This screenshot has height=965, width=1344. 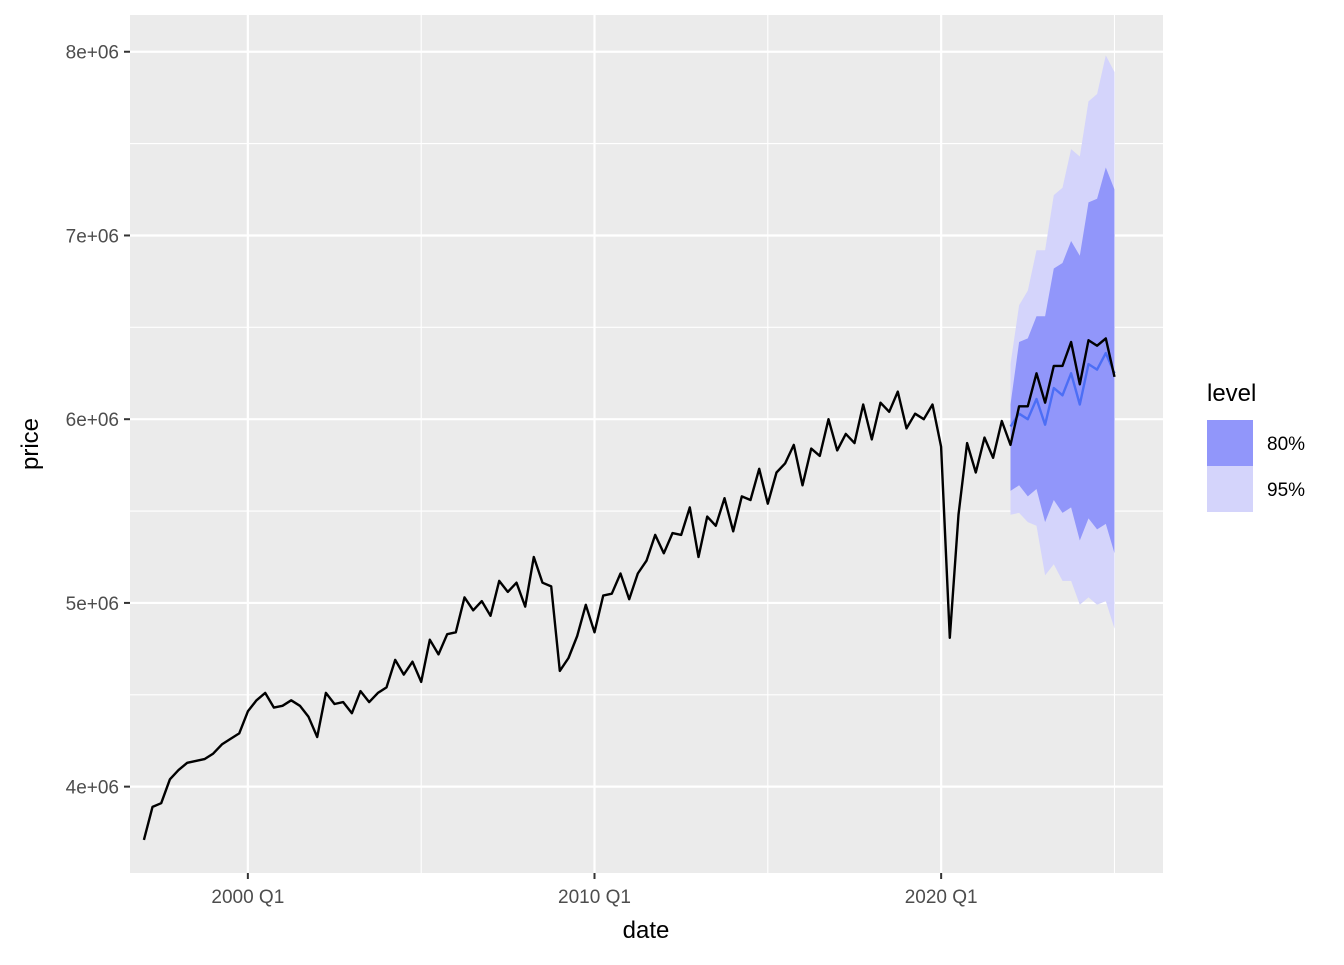 What do you see at coordinates (1062, 389) in the screenshot?
I see `forecast-line` at bounding box center [1062, 389].